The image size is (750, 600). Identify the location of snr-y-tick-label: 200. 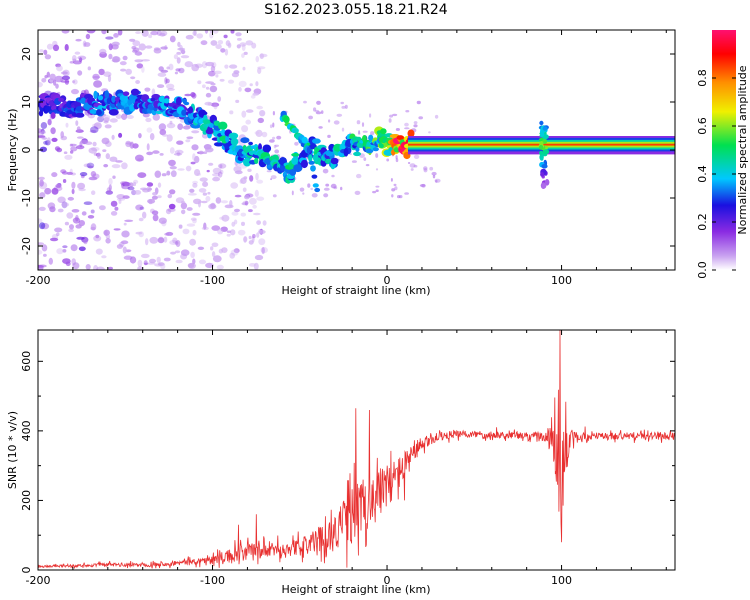
(26, 500).